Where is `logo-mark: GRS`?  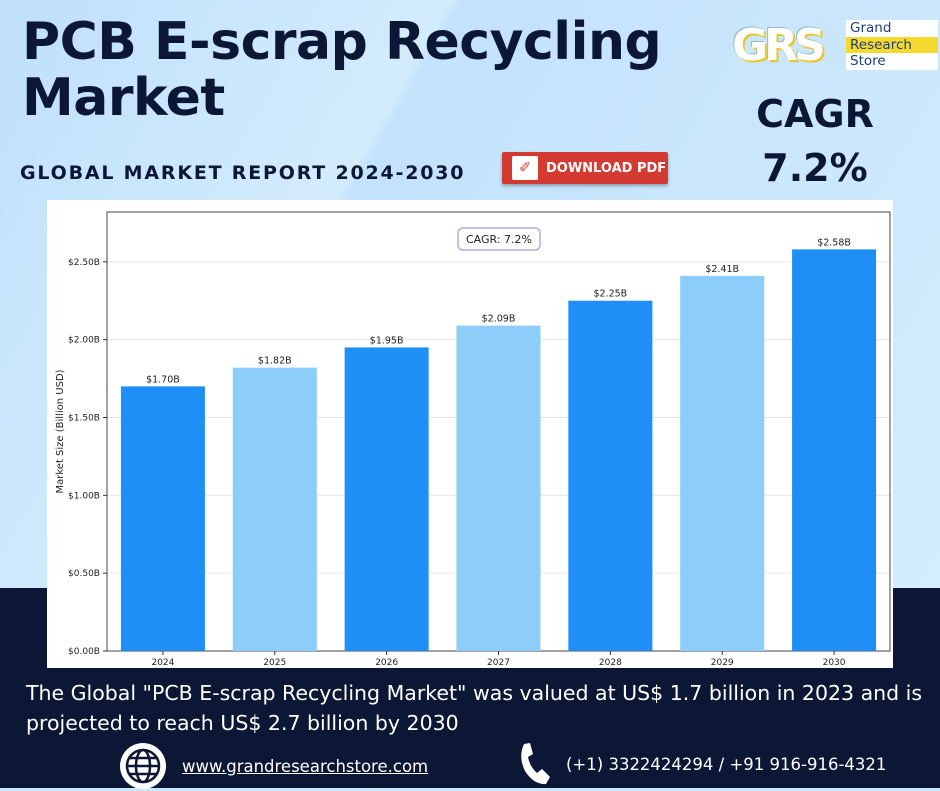 logo-mark: GRS is located at coordinates (779, 45).